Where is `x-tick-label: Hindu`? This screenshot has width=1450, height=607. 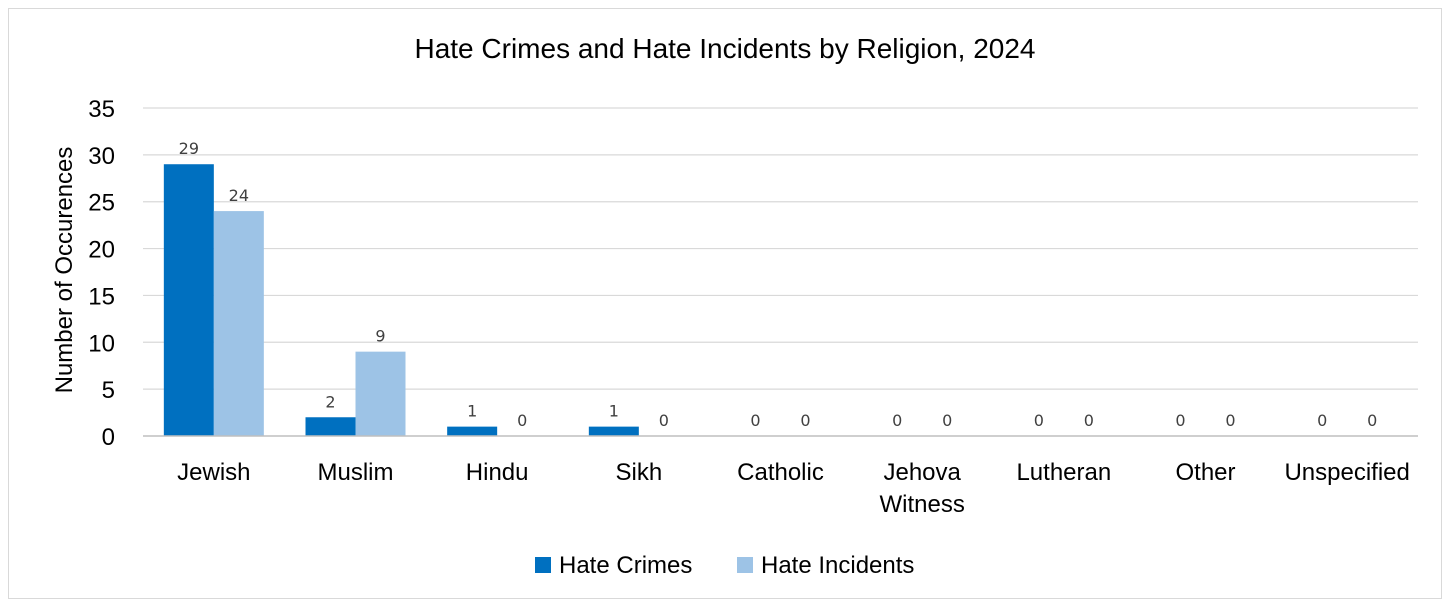 x-tick-label: Hindu is located at coordinates (497, 472).